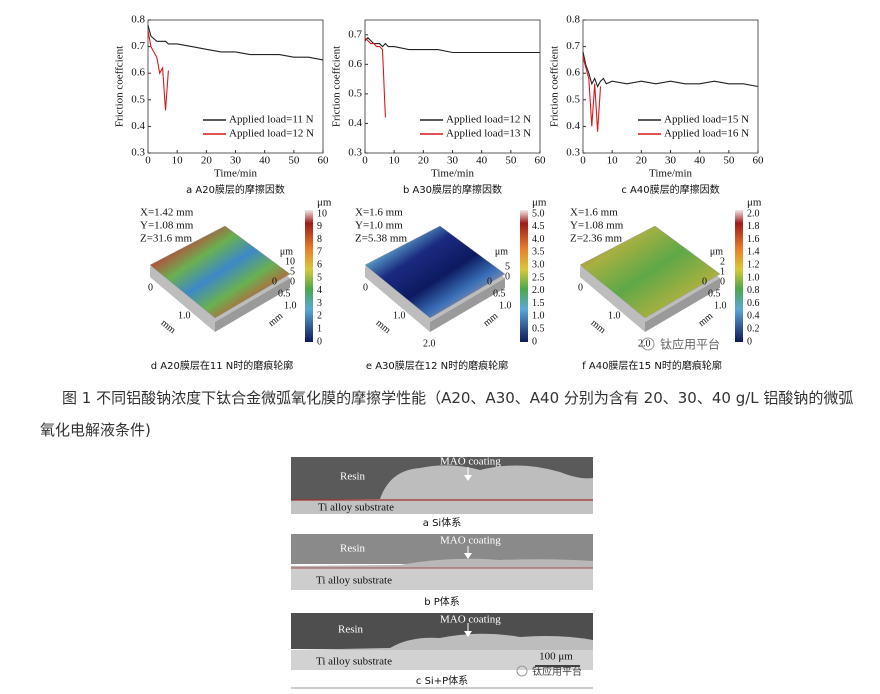 This screenshot has height=694, width=880. Describe the element at coordinates (442, 681) in the screenshot. I see `micrograph-caption: c Si+P体系` at that location.